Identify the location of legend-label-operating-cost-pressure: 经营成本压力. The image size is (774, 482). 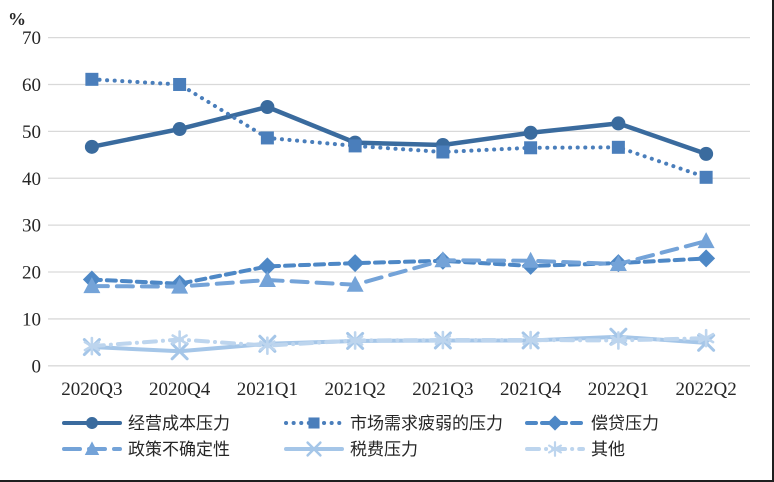
(179, 423).